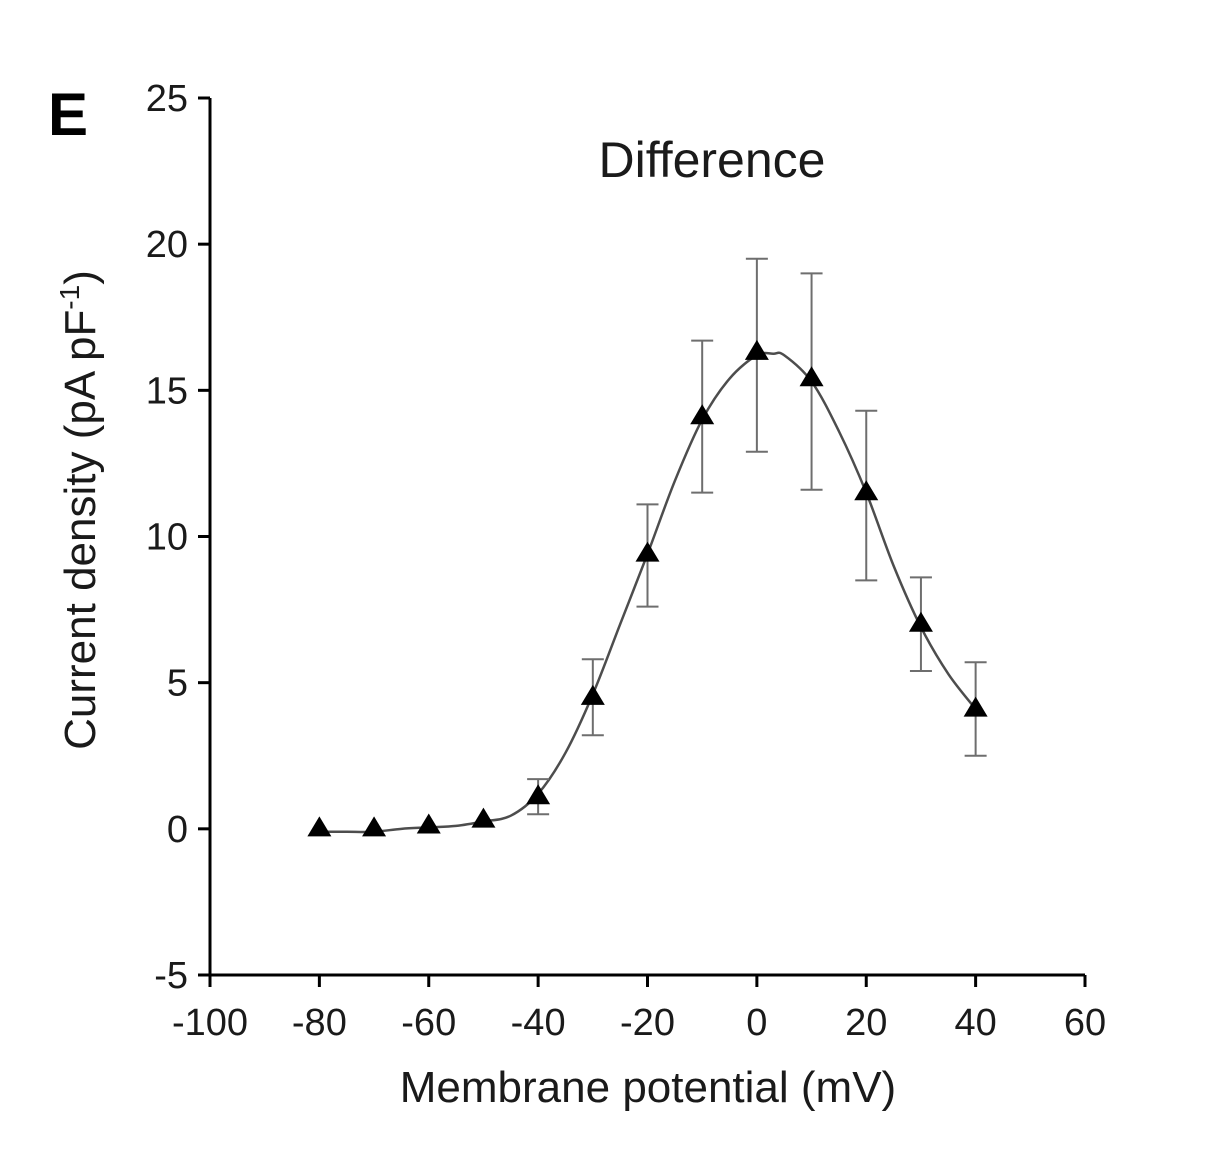  What do you see at coordinates (69, 297) in the screenshot?
I see `y-axis-title-superscript: -1` at bounding box center [69, 297].